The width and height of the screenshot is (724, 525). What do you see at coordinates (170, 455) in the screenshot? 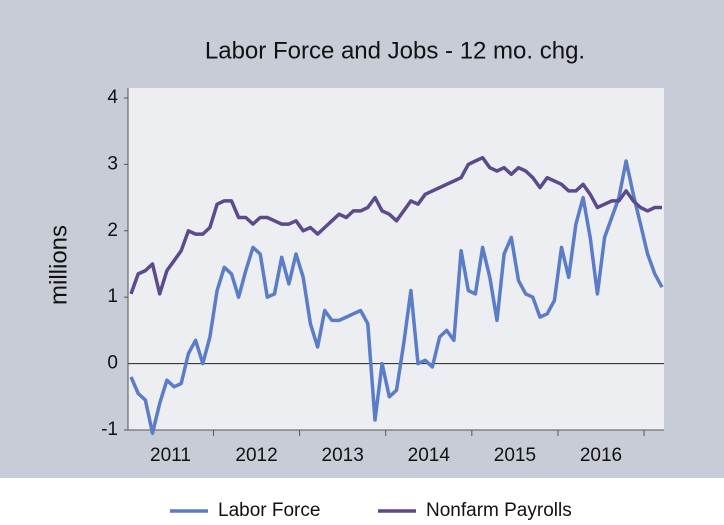
I see `x-tick-label: 2011` at bounding box center [170, 455].